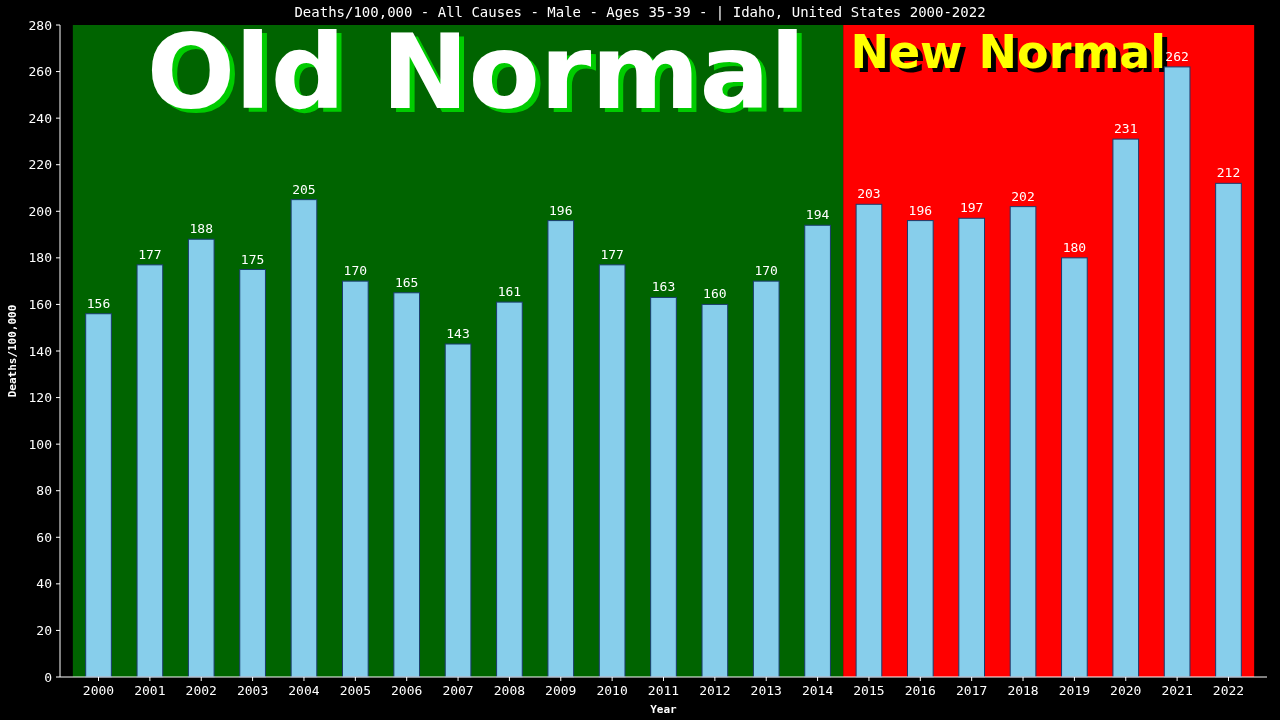  Describe the element at coordinates (355, 690) in the screenshot. I see `x-tick-label: 2005` at that location.